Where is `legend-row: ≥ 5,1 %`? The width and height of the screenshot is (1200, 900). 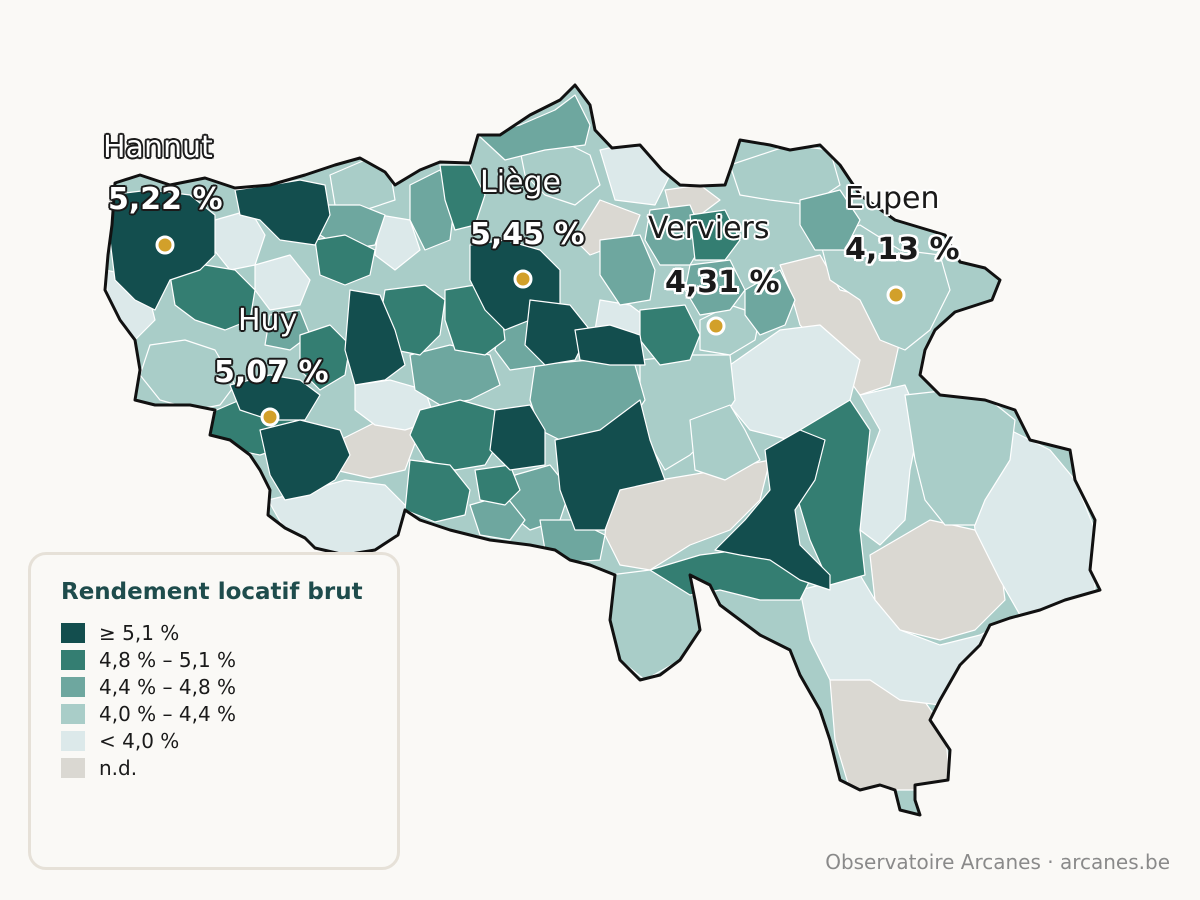 legend-row: ≥ 5,1 % is located at coordinates (229, 632).